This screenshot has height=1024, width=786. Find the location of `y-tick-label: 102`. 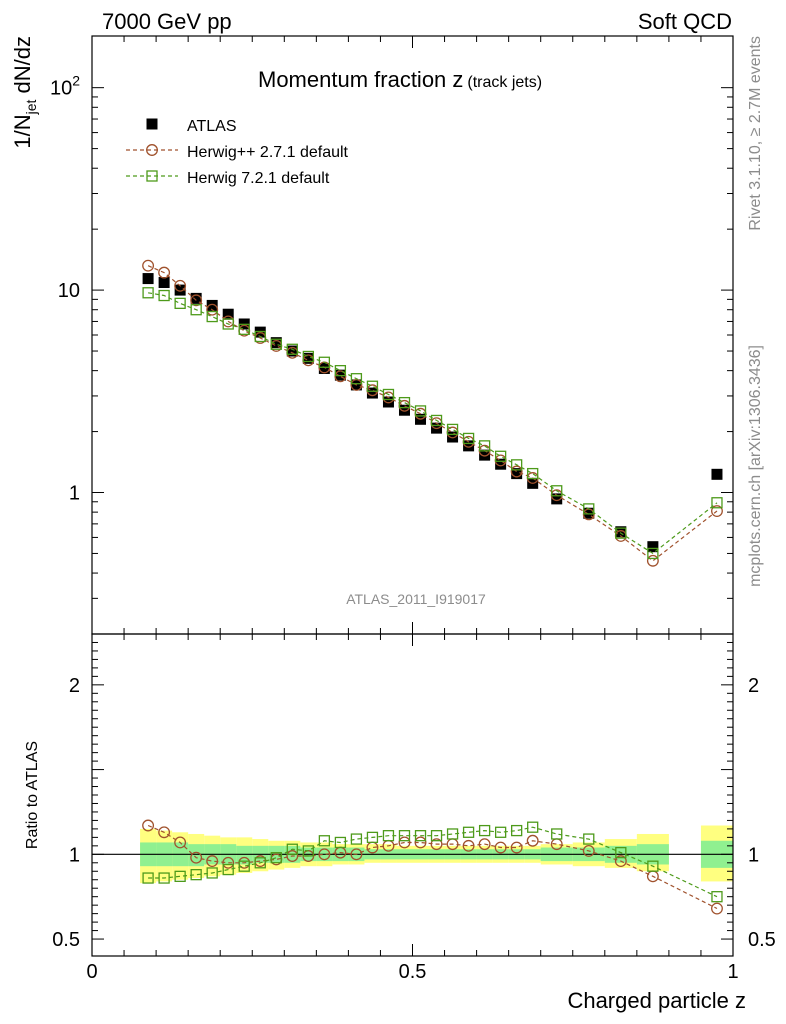

y-tick-label: 102 is located at coordinates (65, 86).